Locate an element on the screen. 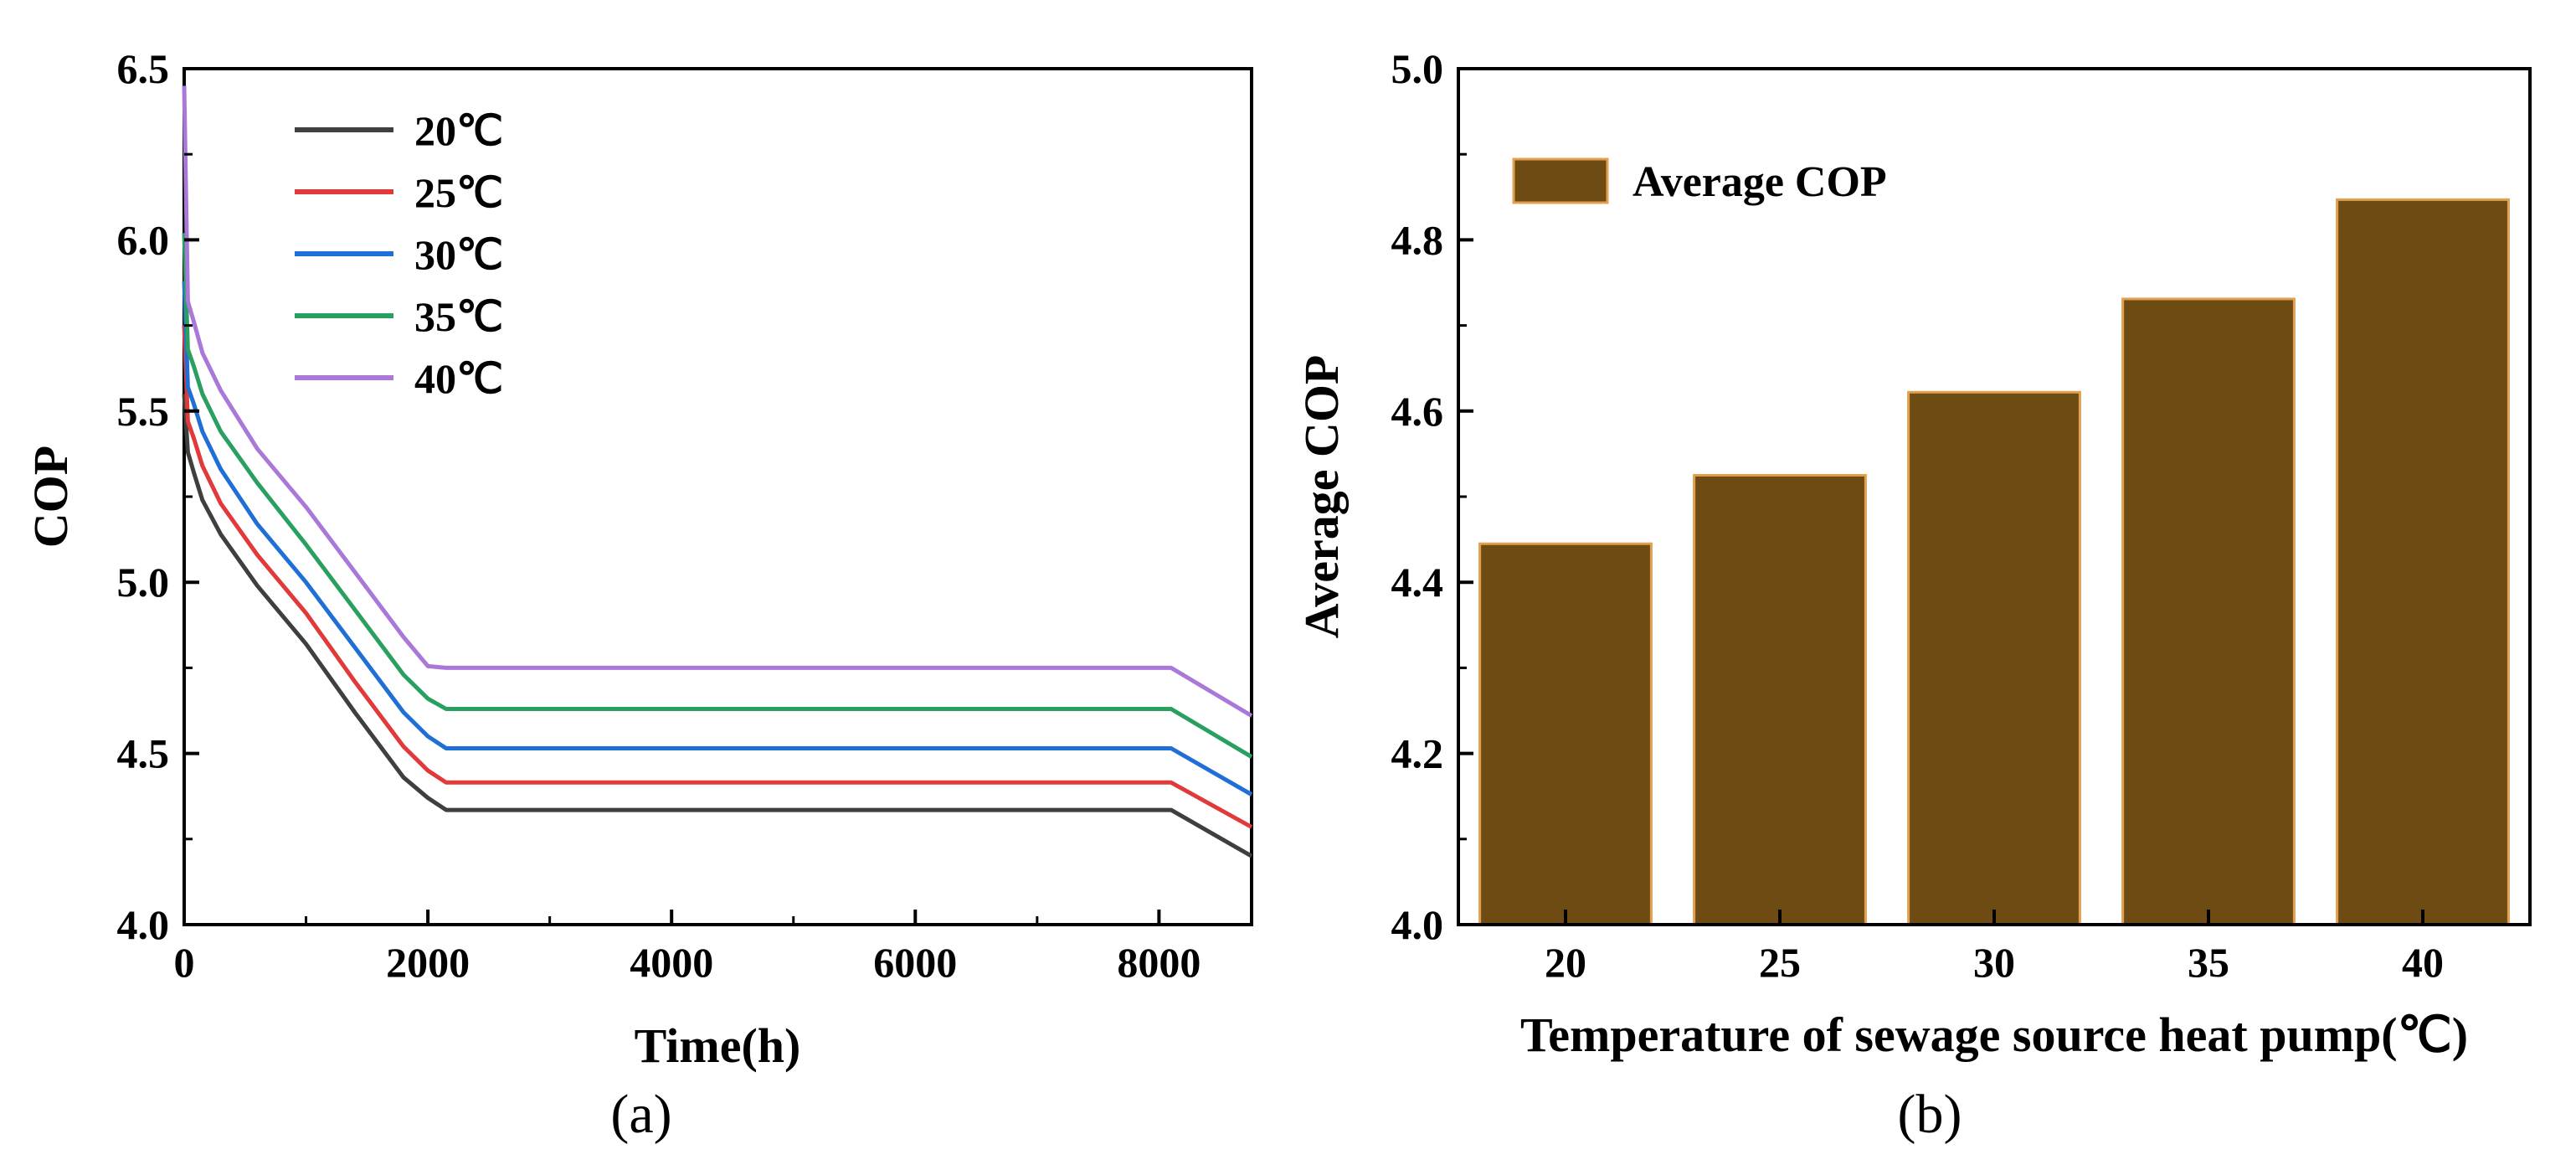  legend: Average COP is located at coordinates (1700, 181).